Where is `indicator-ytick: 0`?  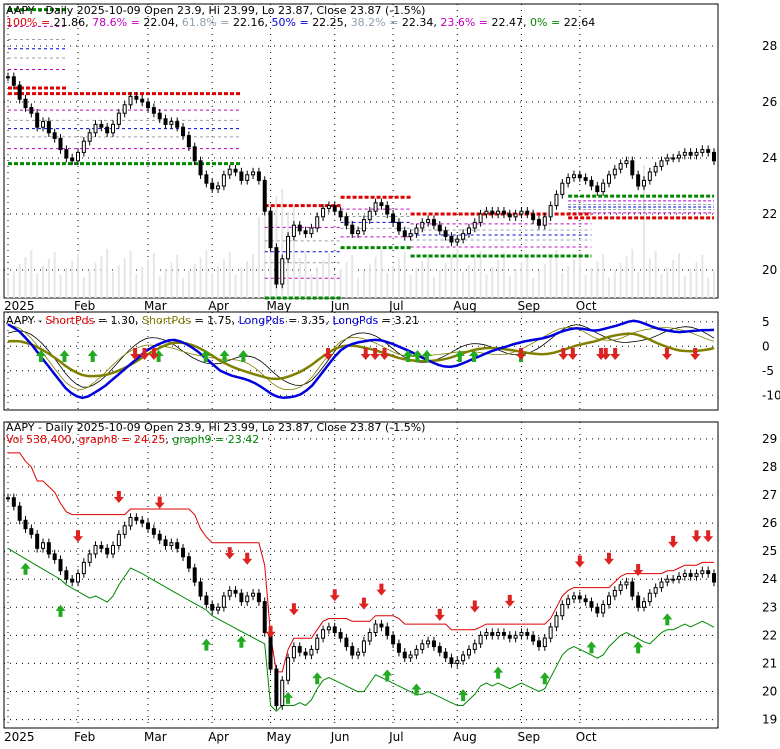
indicator-ytick: 0 is located at coordinates (766, 346).